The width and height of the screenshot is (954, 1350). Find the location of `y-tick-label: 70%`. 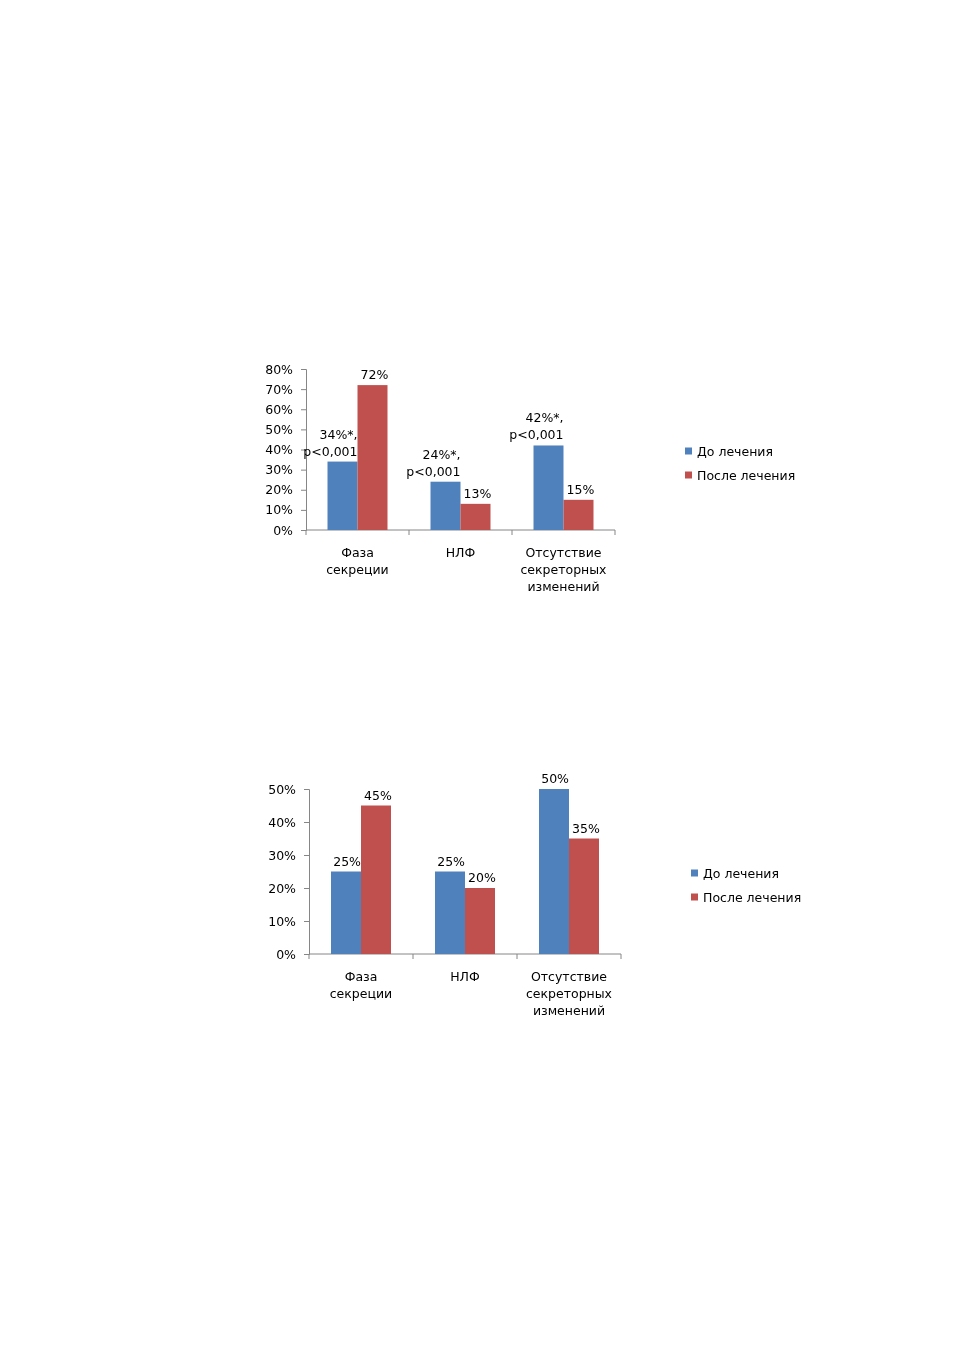

y-tick-label: 70% is located at coordinates (279, 389).